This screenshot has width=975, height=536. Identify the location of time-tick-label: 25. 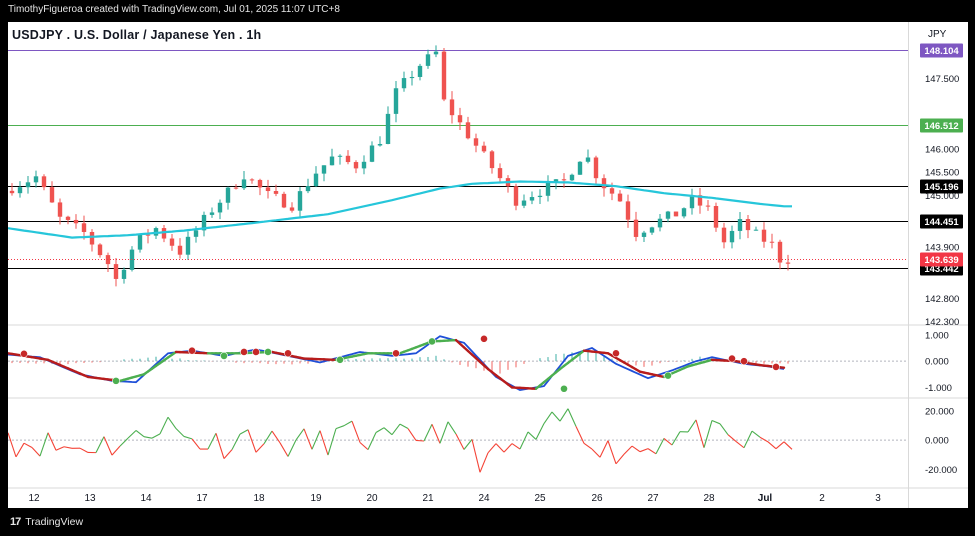
(540, 498).